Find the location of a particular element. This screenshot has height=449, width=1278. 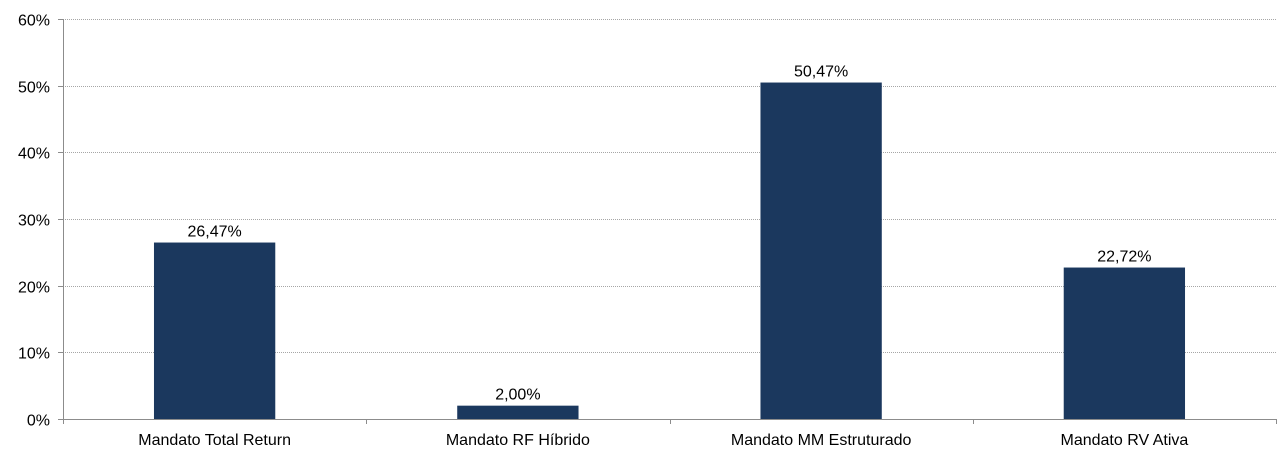

data-label: 2,00% is located at coordinates (517, 395).